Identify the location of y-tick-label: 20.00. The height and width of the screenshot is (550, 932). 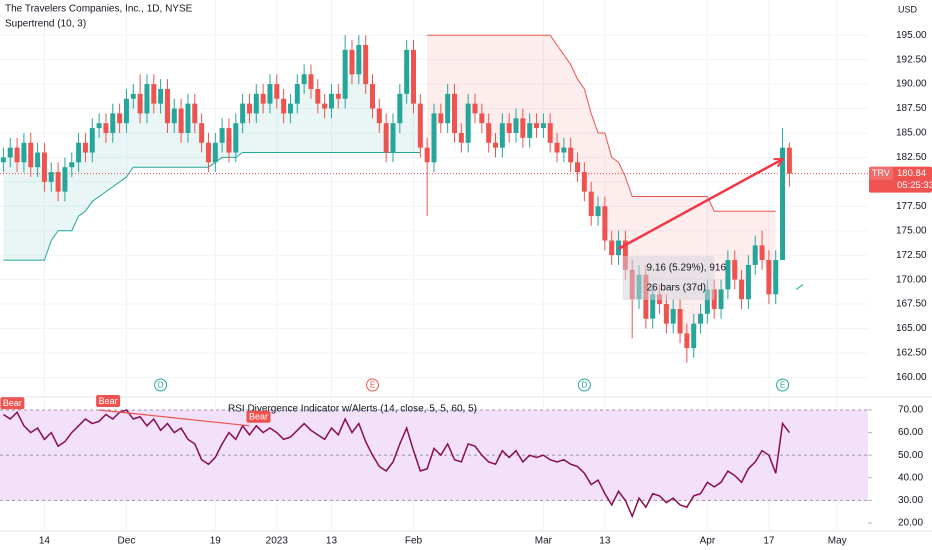
(910, 523).